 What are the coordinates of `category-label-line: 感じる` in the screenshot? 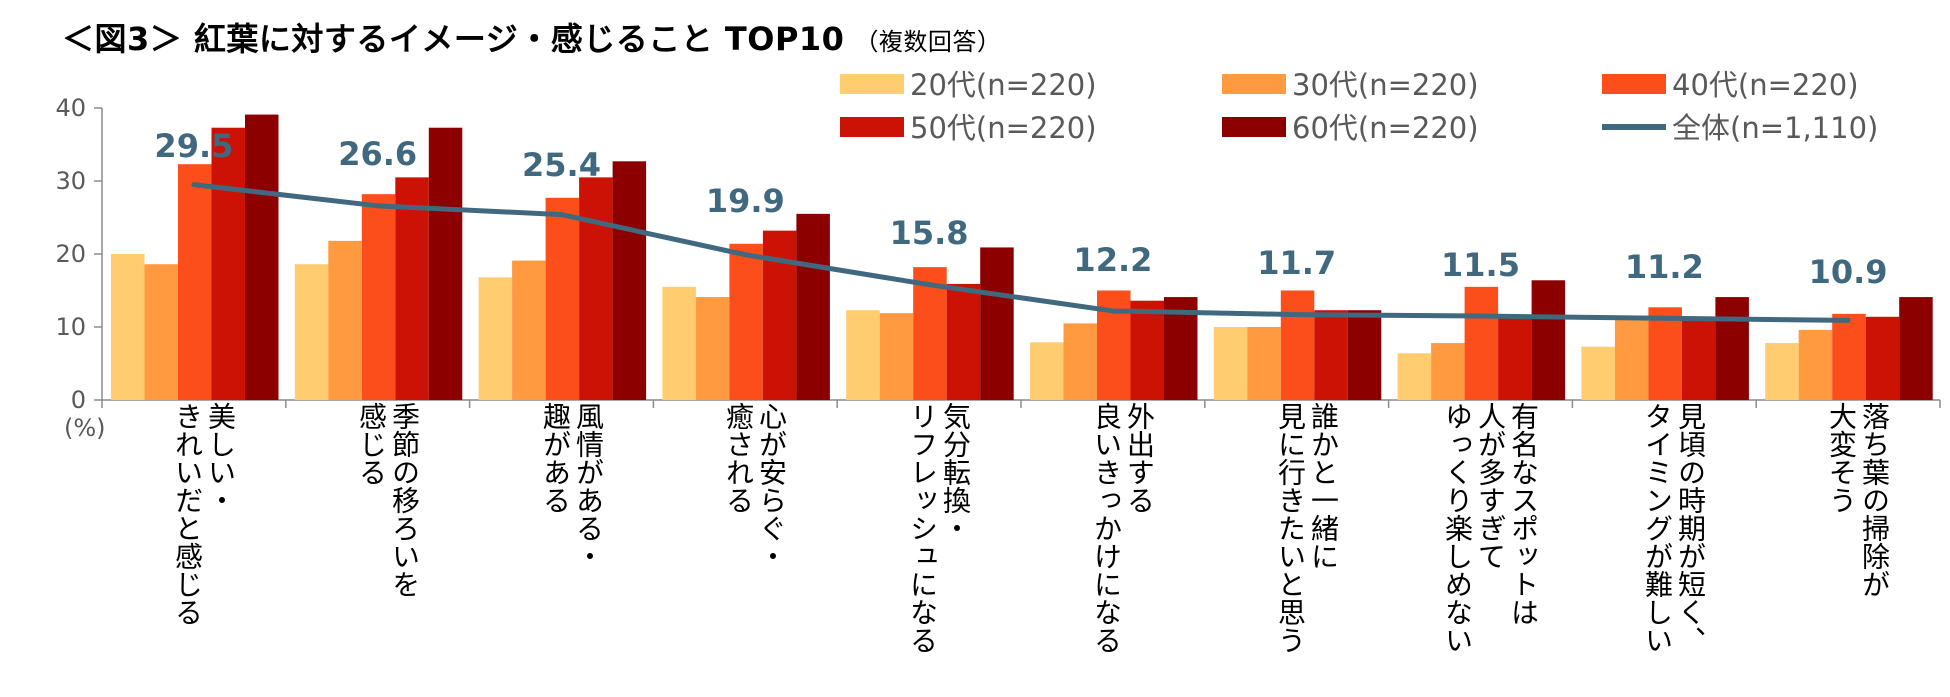 It's located at (371, 444).